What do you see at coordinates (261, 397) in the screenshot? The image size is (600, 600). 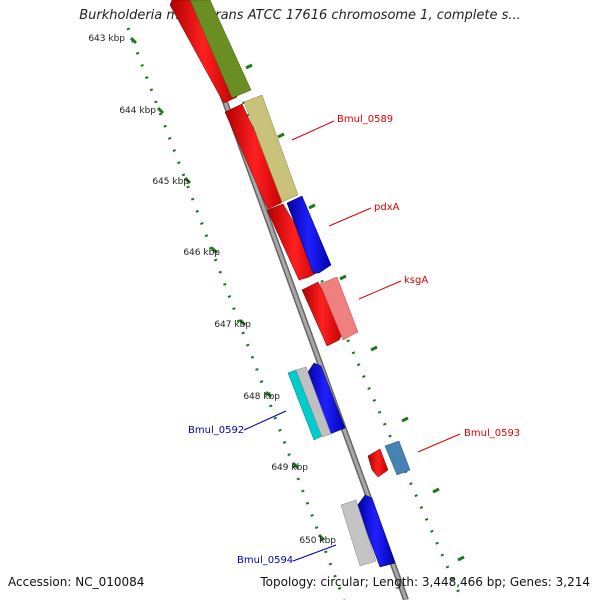 I see `kbp-label: 648 kbp` at bounding box center [261, 397].